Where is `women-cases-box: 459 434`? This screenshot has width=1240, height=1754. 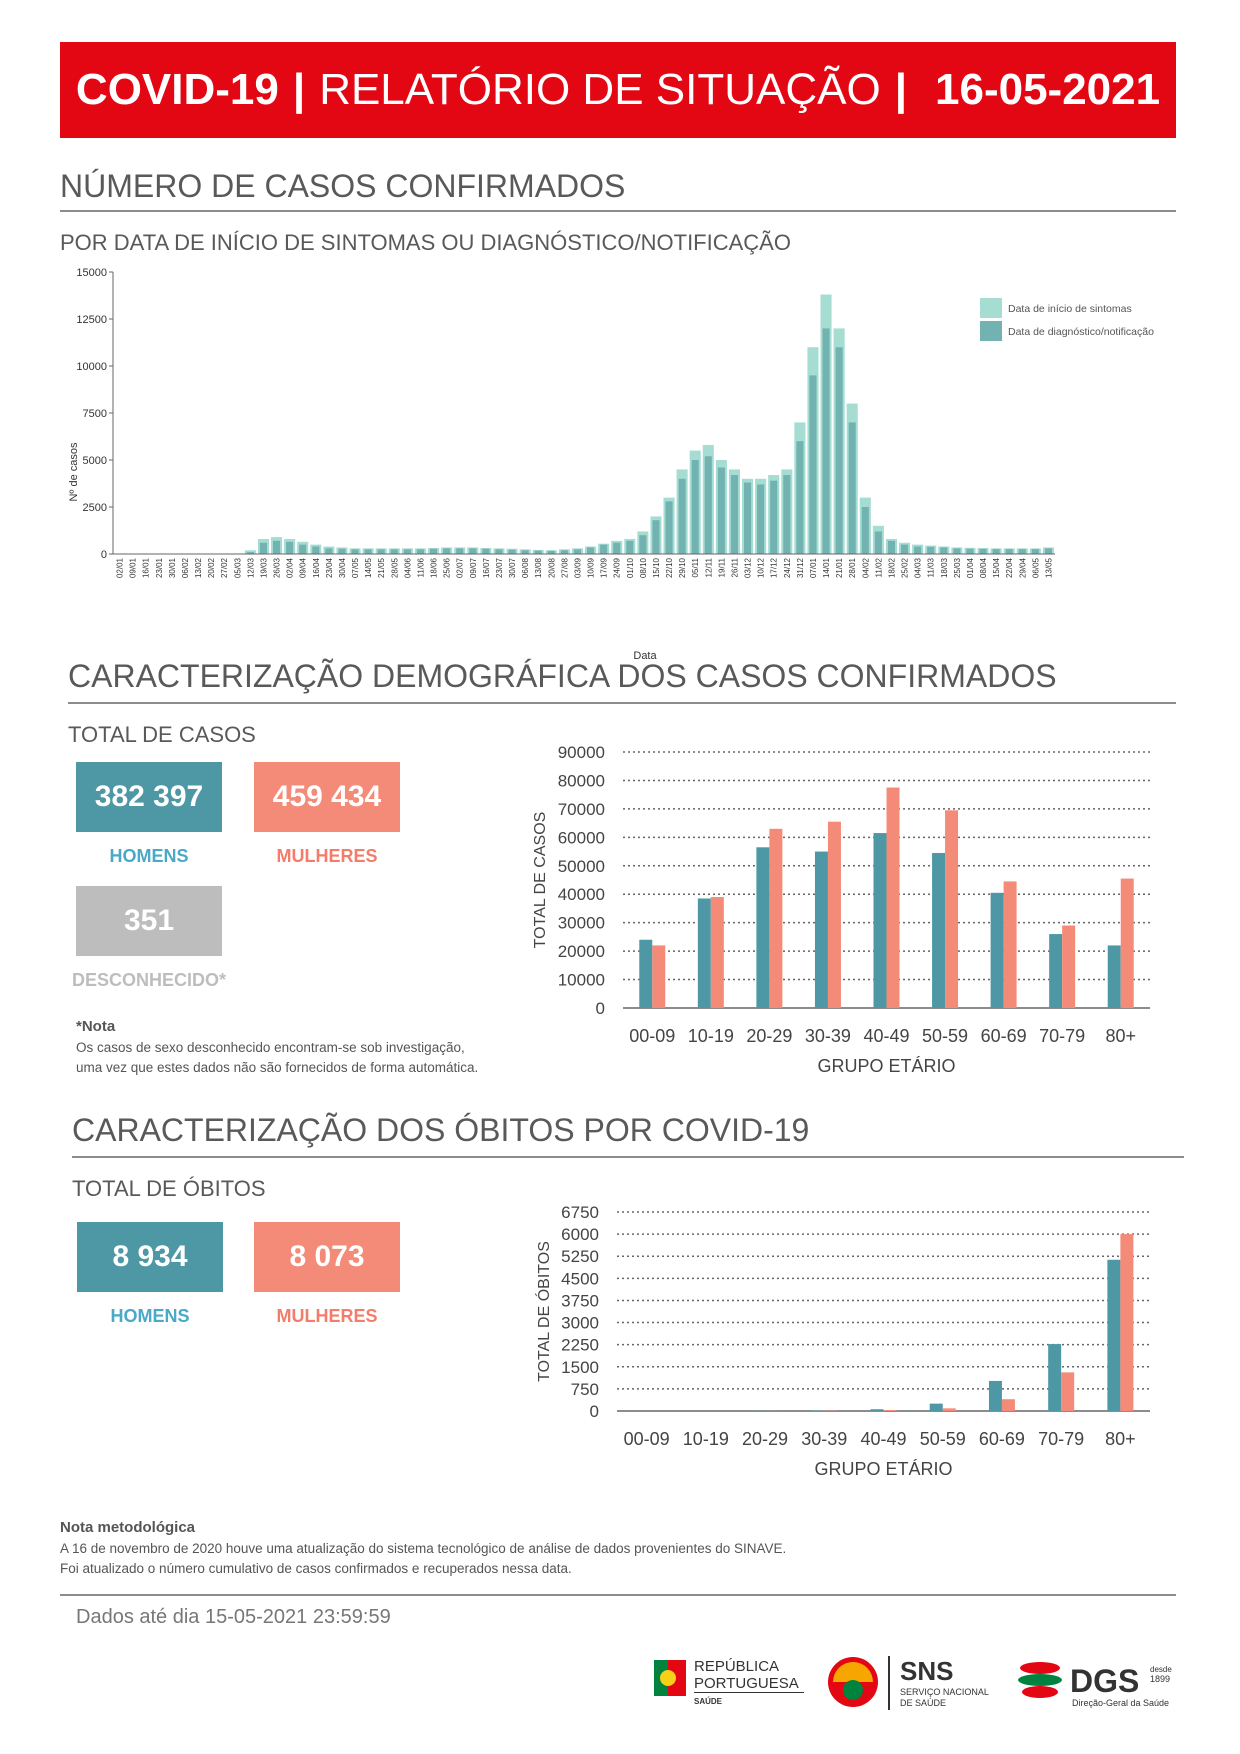
women-cases-box: 459 434 is located at coordinates (327, 797).